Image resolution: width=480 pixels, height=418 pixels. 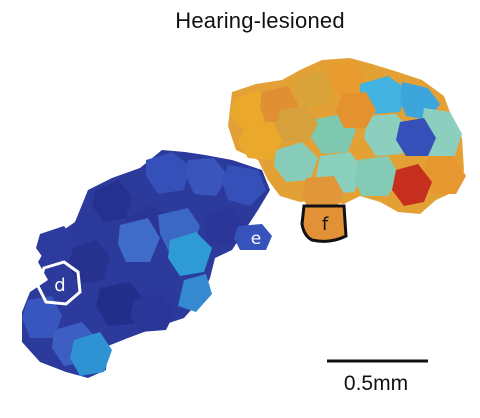 I want to click on cell-f-outline, so click(x=324, y=223).